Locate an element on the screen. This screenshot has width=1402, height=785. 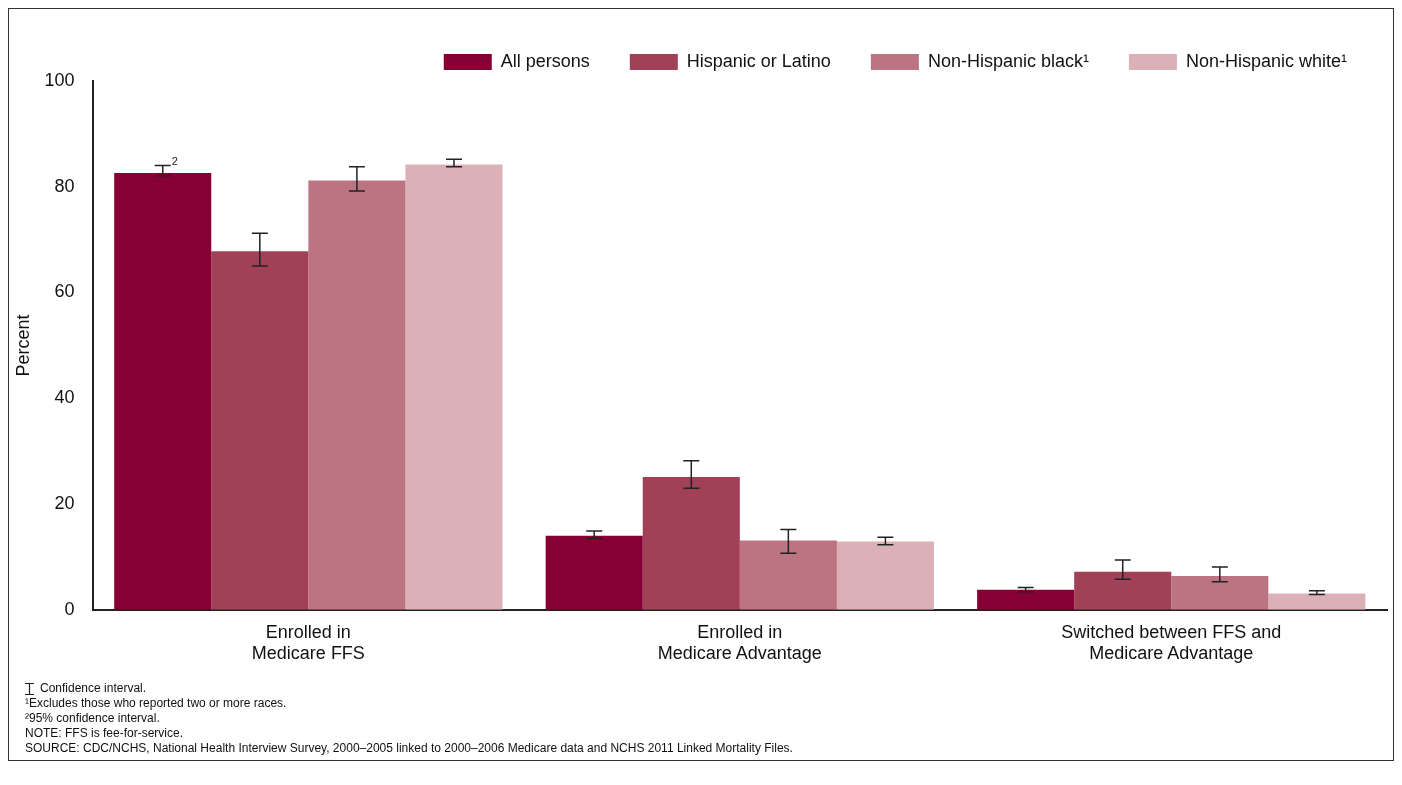
legend-label: All persons is located at coordinates (545, 60).